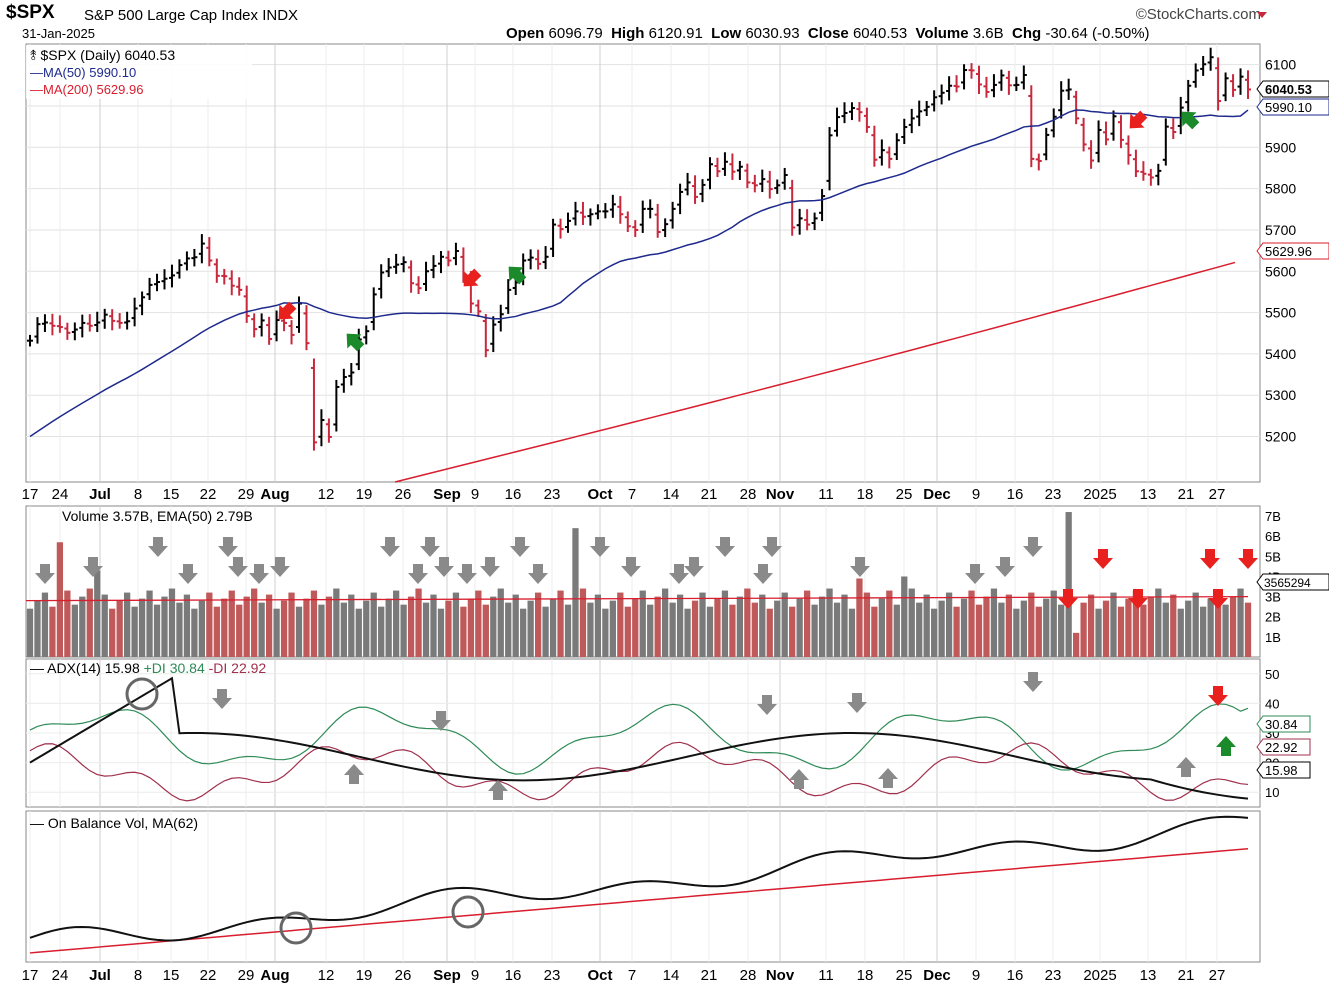 The width and height of the screenshot is (1329, 990). Describe the element at coordinates (1186, 975) in the screenshot. I see `date-tick-label: 21` at that location.